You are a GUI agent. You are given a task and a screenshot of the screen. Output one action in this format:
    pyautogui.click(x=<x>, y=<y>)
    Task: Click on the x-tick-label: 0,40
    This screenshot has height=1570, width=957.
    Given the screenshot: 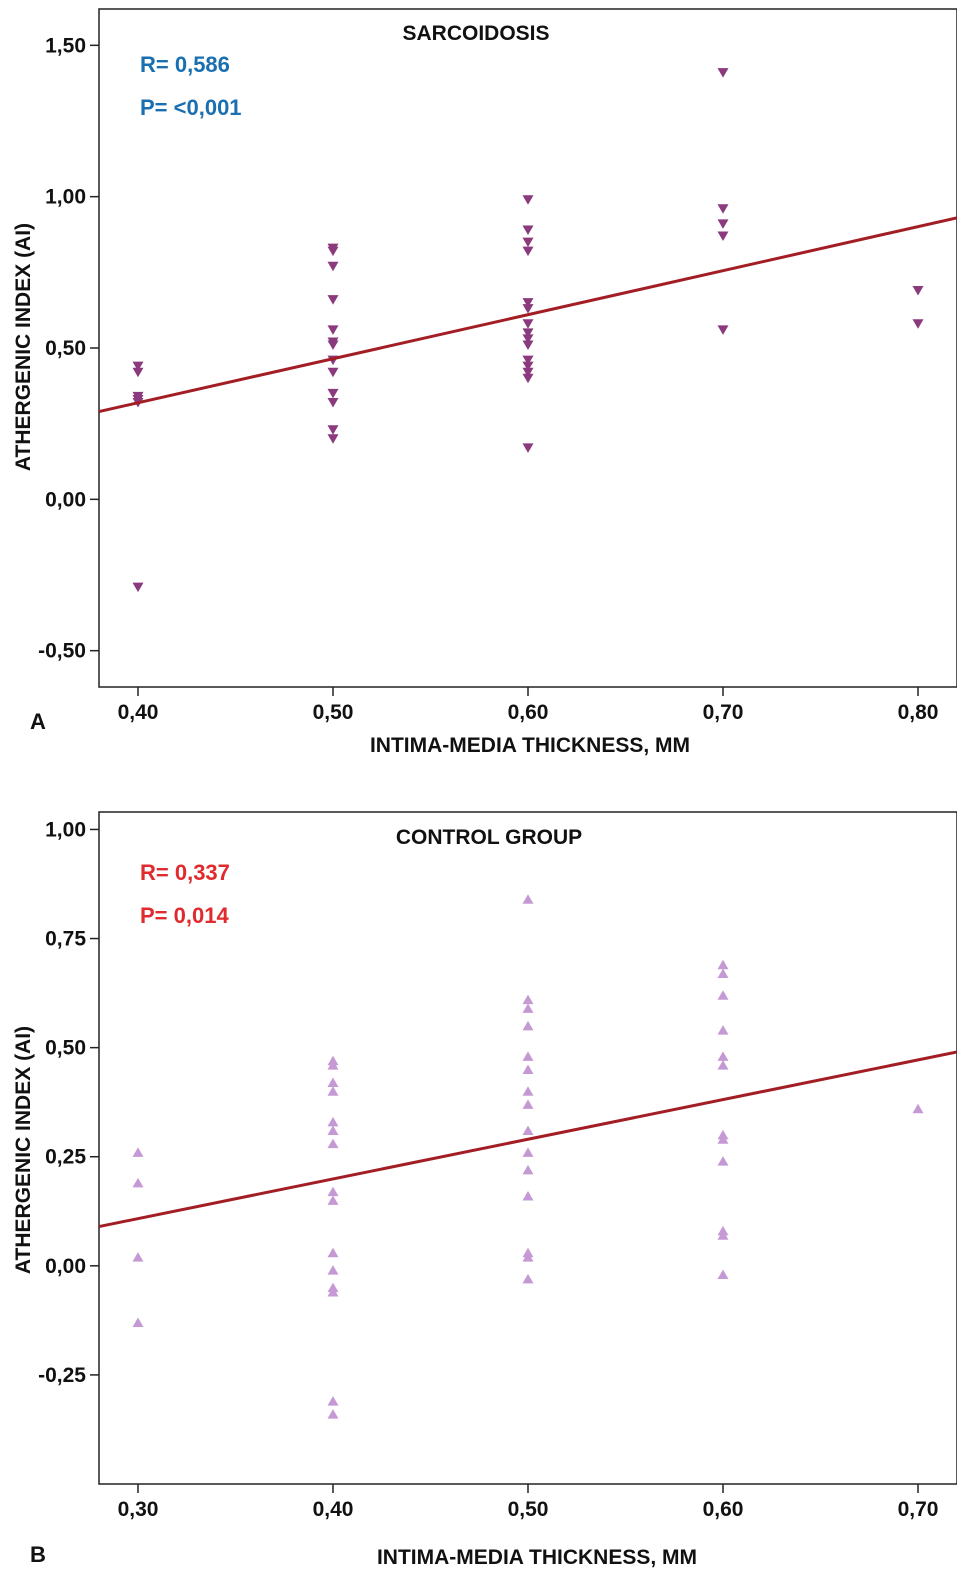 What is the action you would take?
    pyautogui.click(x=138, y=712)
    